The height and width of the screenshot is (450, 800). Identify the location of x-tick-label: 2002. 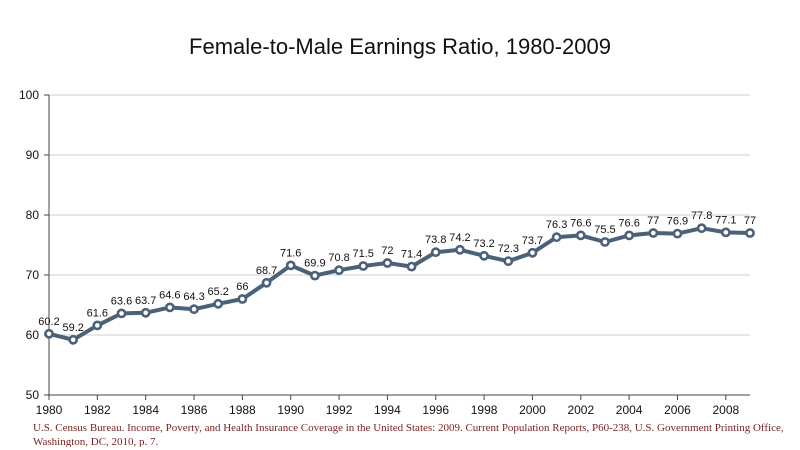
(580, 410).